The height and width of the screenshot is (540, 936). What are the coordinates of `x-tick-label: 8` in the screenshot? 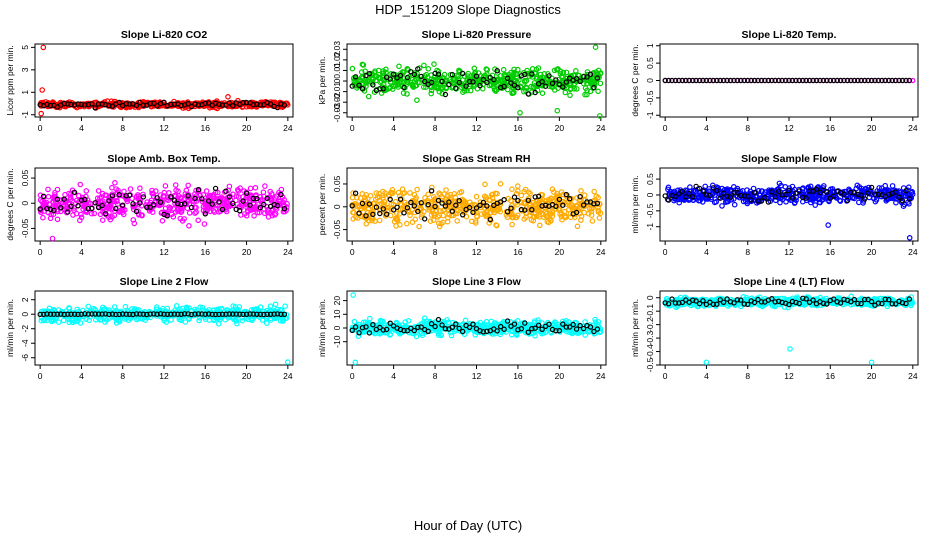 It's located at (122, 376).